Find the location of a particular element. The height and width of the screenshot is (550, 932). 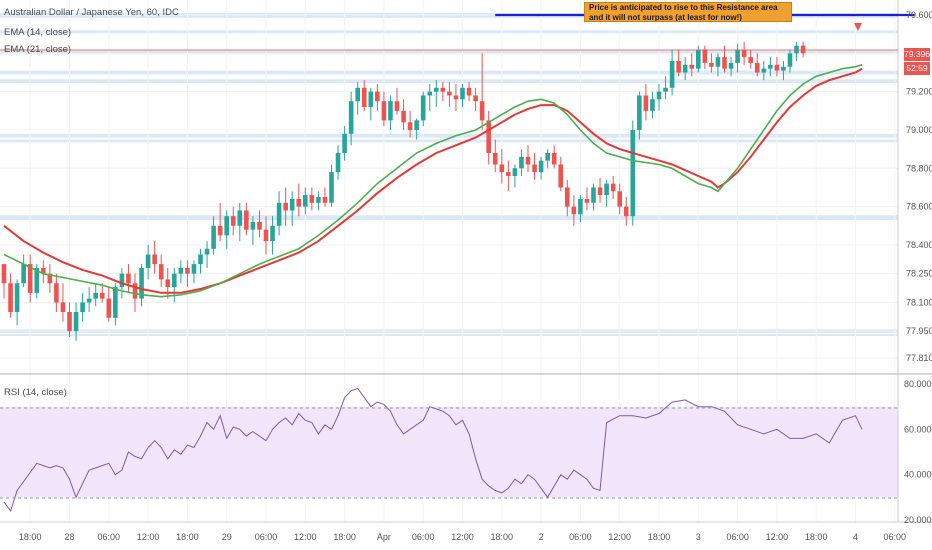

price-tick-label: 79.000 is located at coordinates (919, 130).